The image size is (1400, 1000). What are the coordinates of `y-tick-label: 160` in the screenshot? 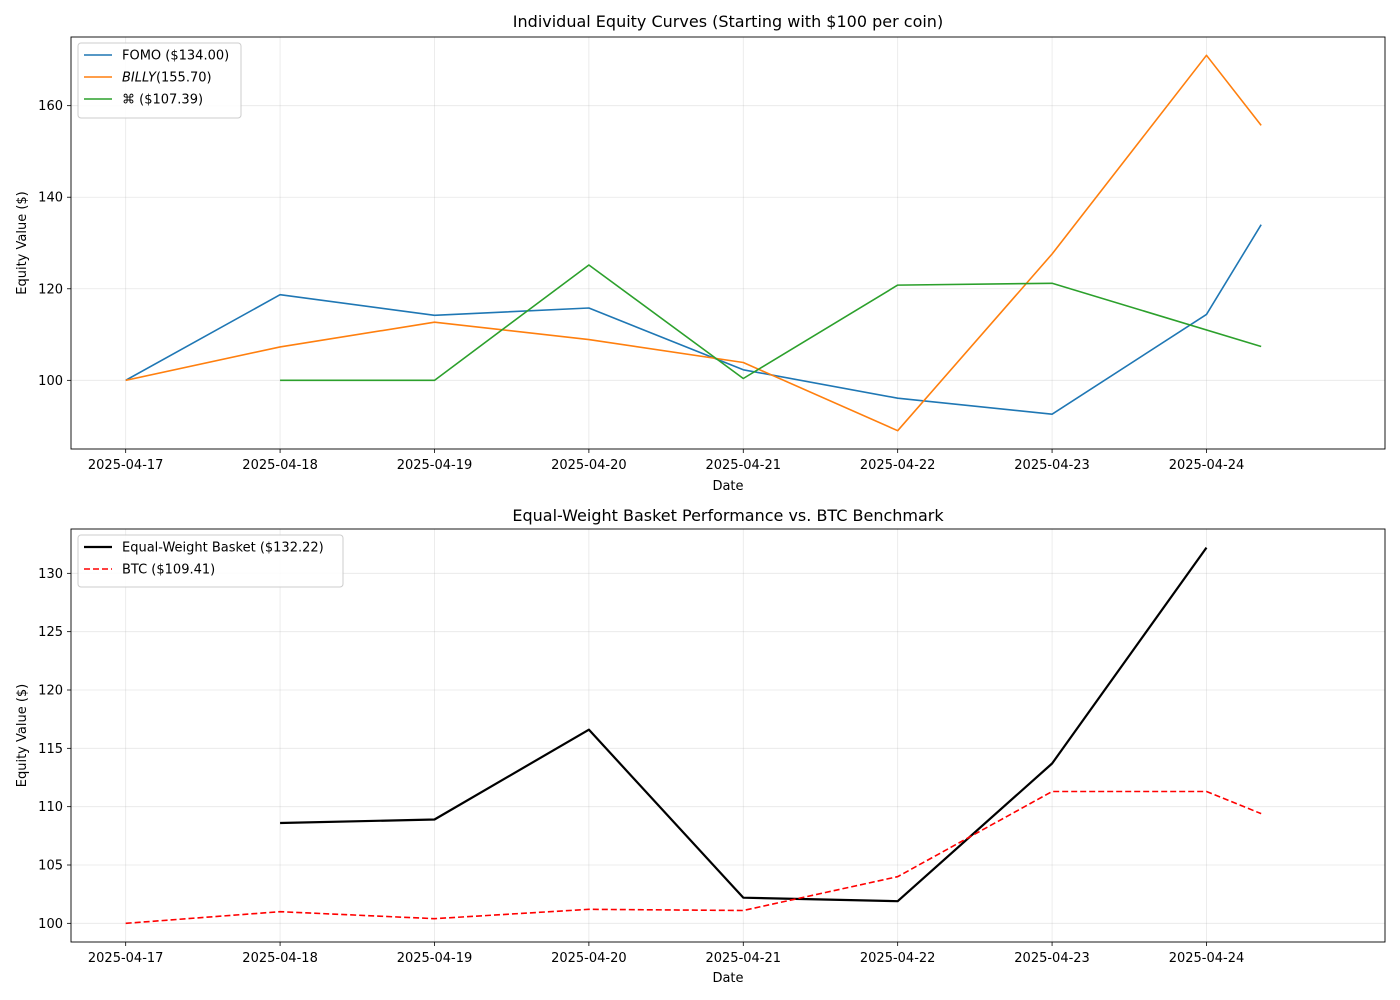 It's located at (50, 106).